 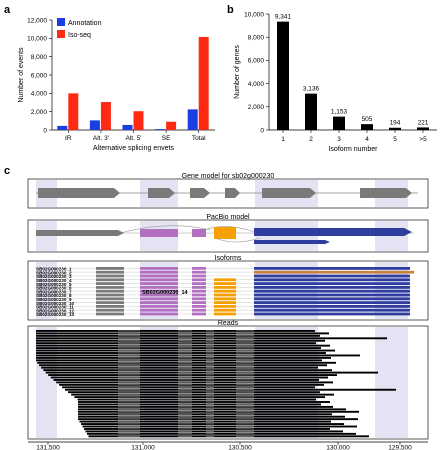 I want to click on isoform-highlight-label: SB02G000230_14, so click(x=165, y=293).